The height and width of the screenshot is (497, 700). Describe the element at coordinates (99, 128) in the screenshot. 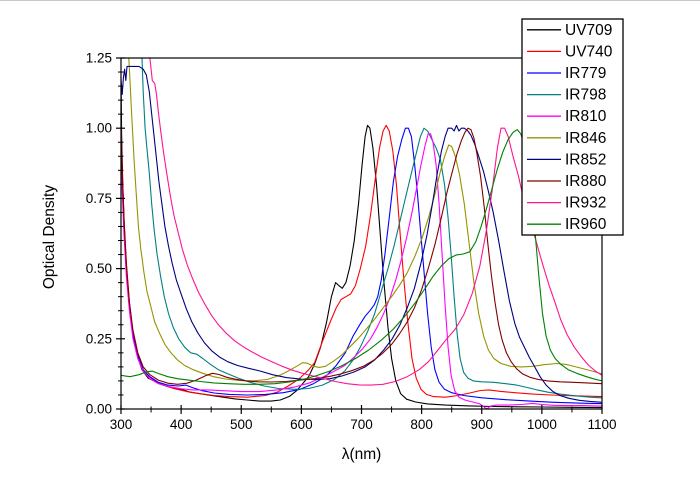

I see `y-tick-label-1.00: 1.00` at that location.